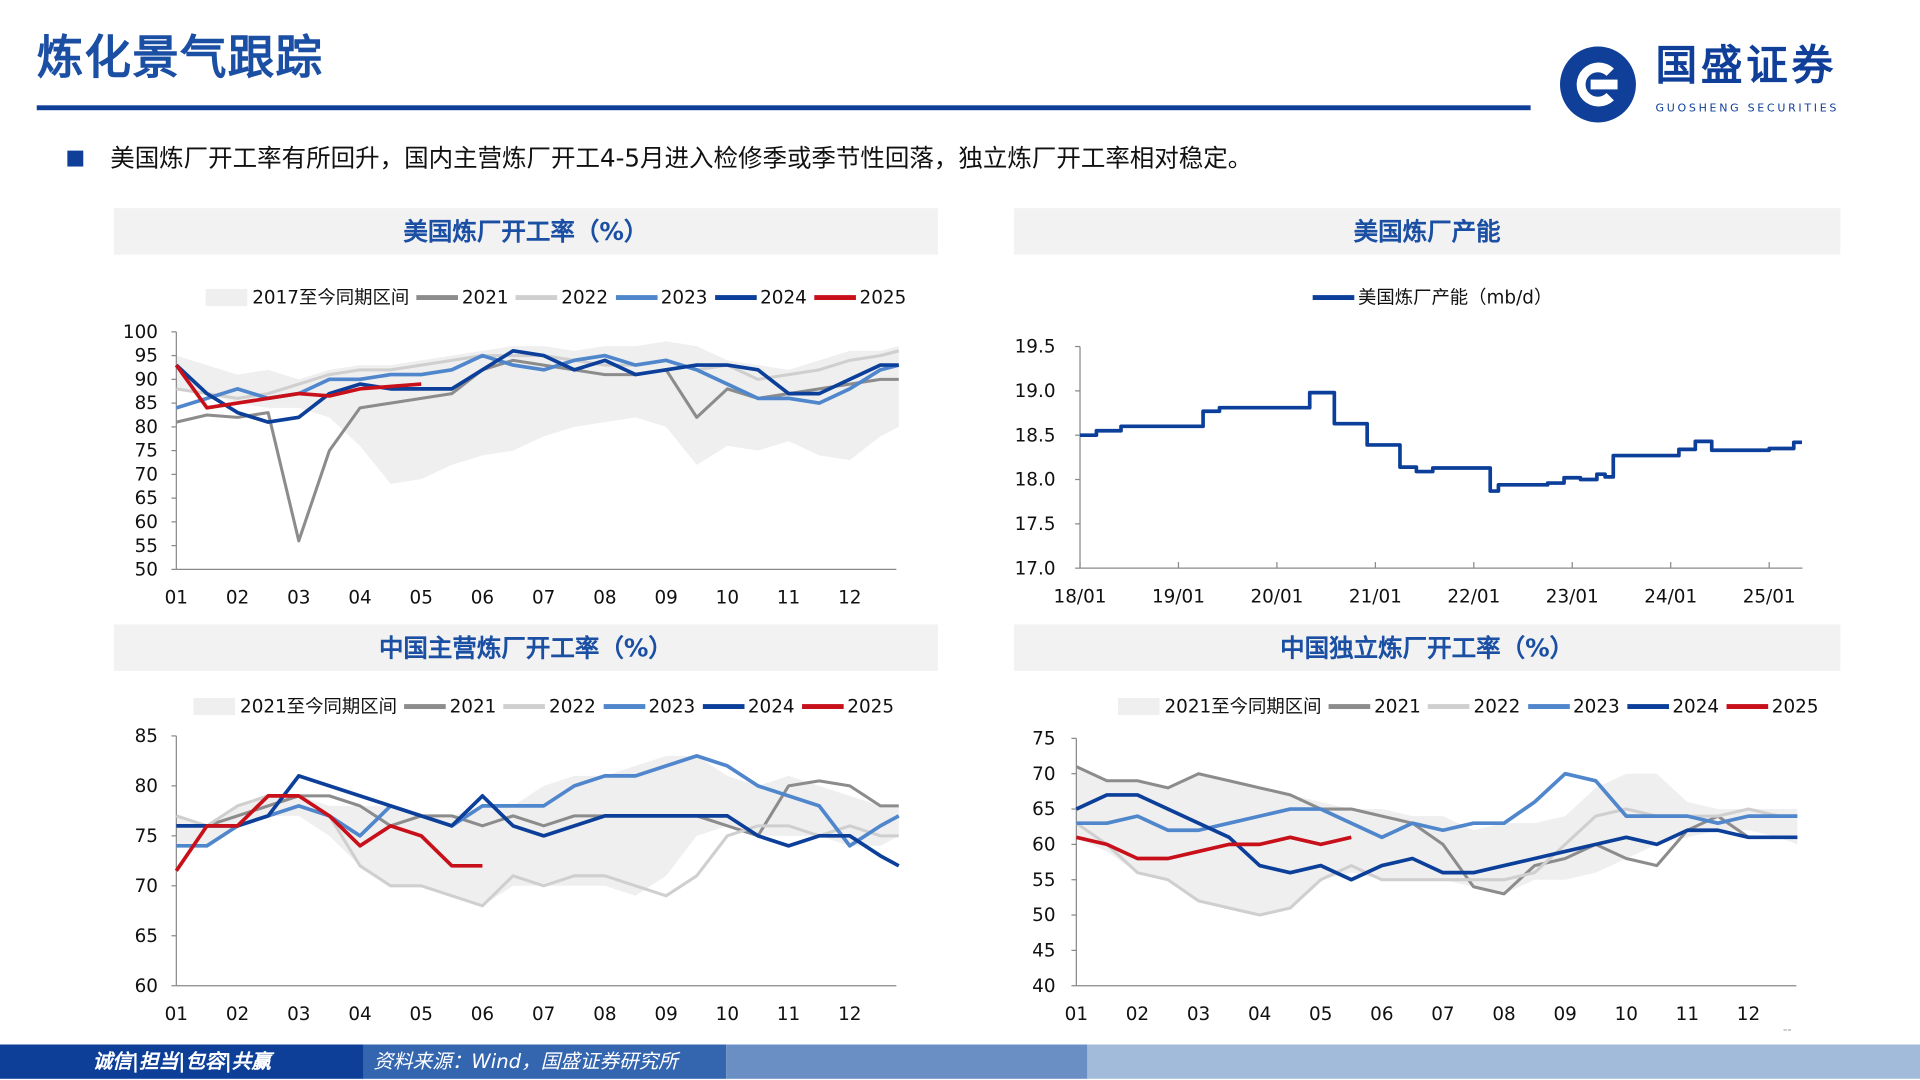 The height and width of the screenshot is (1080, 1920). What do you see at coordinates (1503, 1014) in the screenshot?
I see `x-tick-label: 08` at bounding box center [1503, 1014].